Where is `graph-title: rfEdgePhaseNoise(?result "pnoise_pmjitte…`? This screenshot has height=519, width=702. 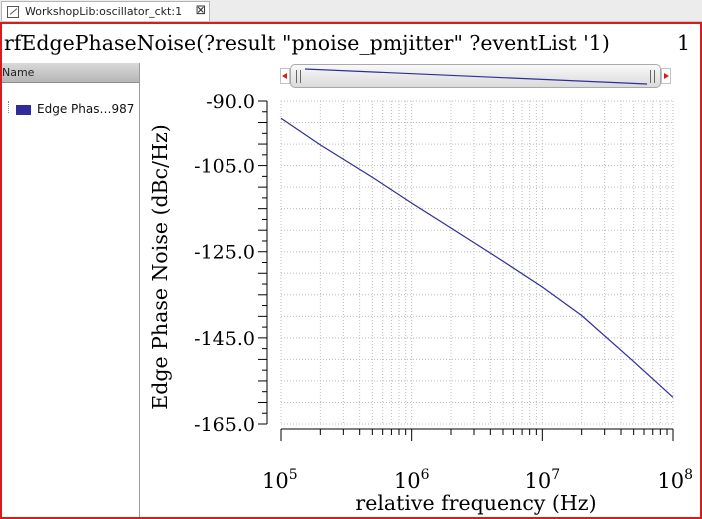 graph-title: rfEdgePhaseNoise(?result "pnoise_pmjitte… is located at coordinates (307, 43).